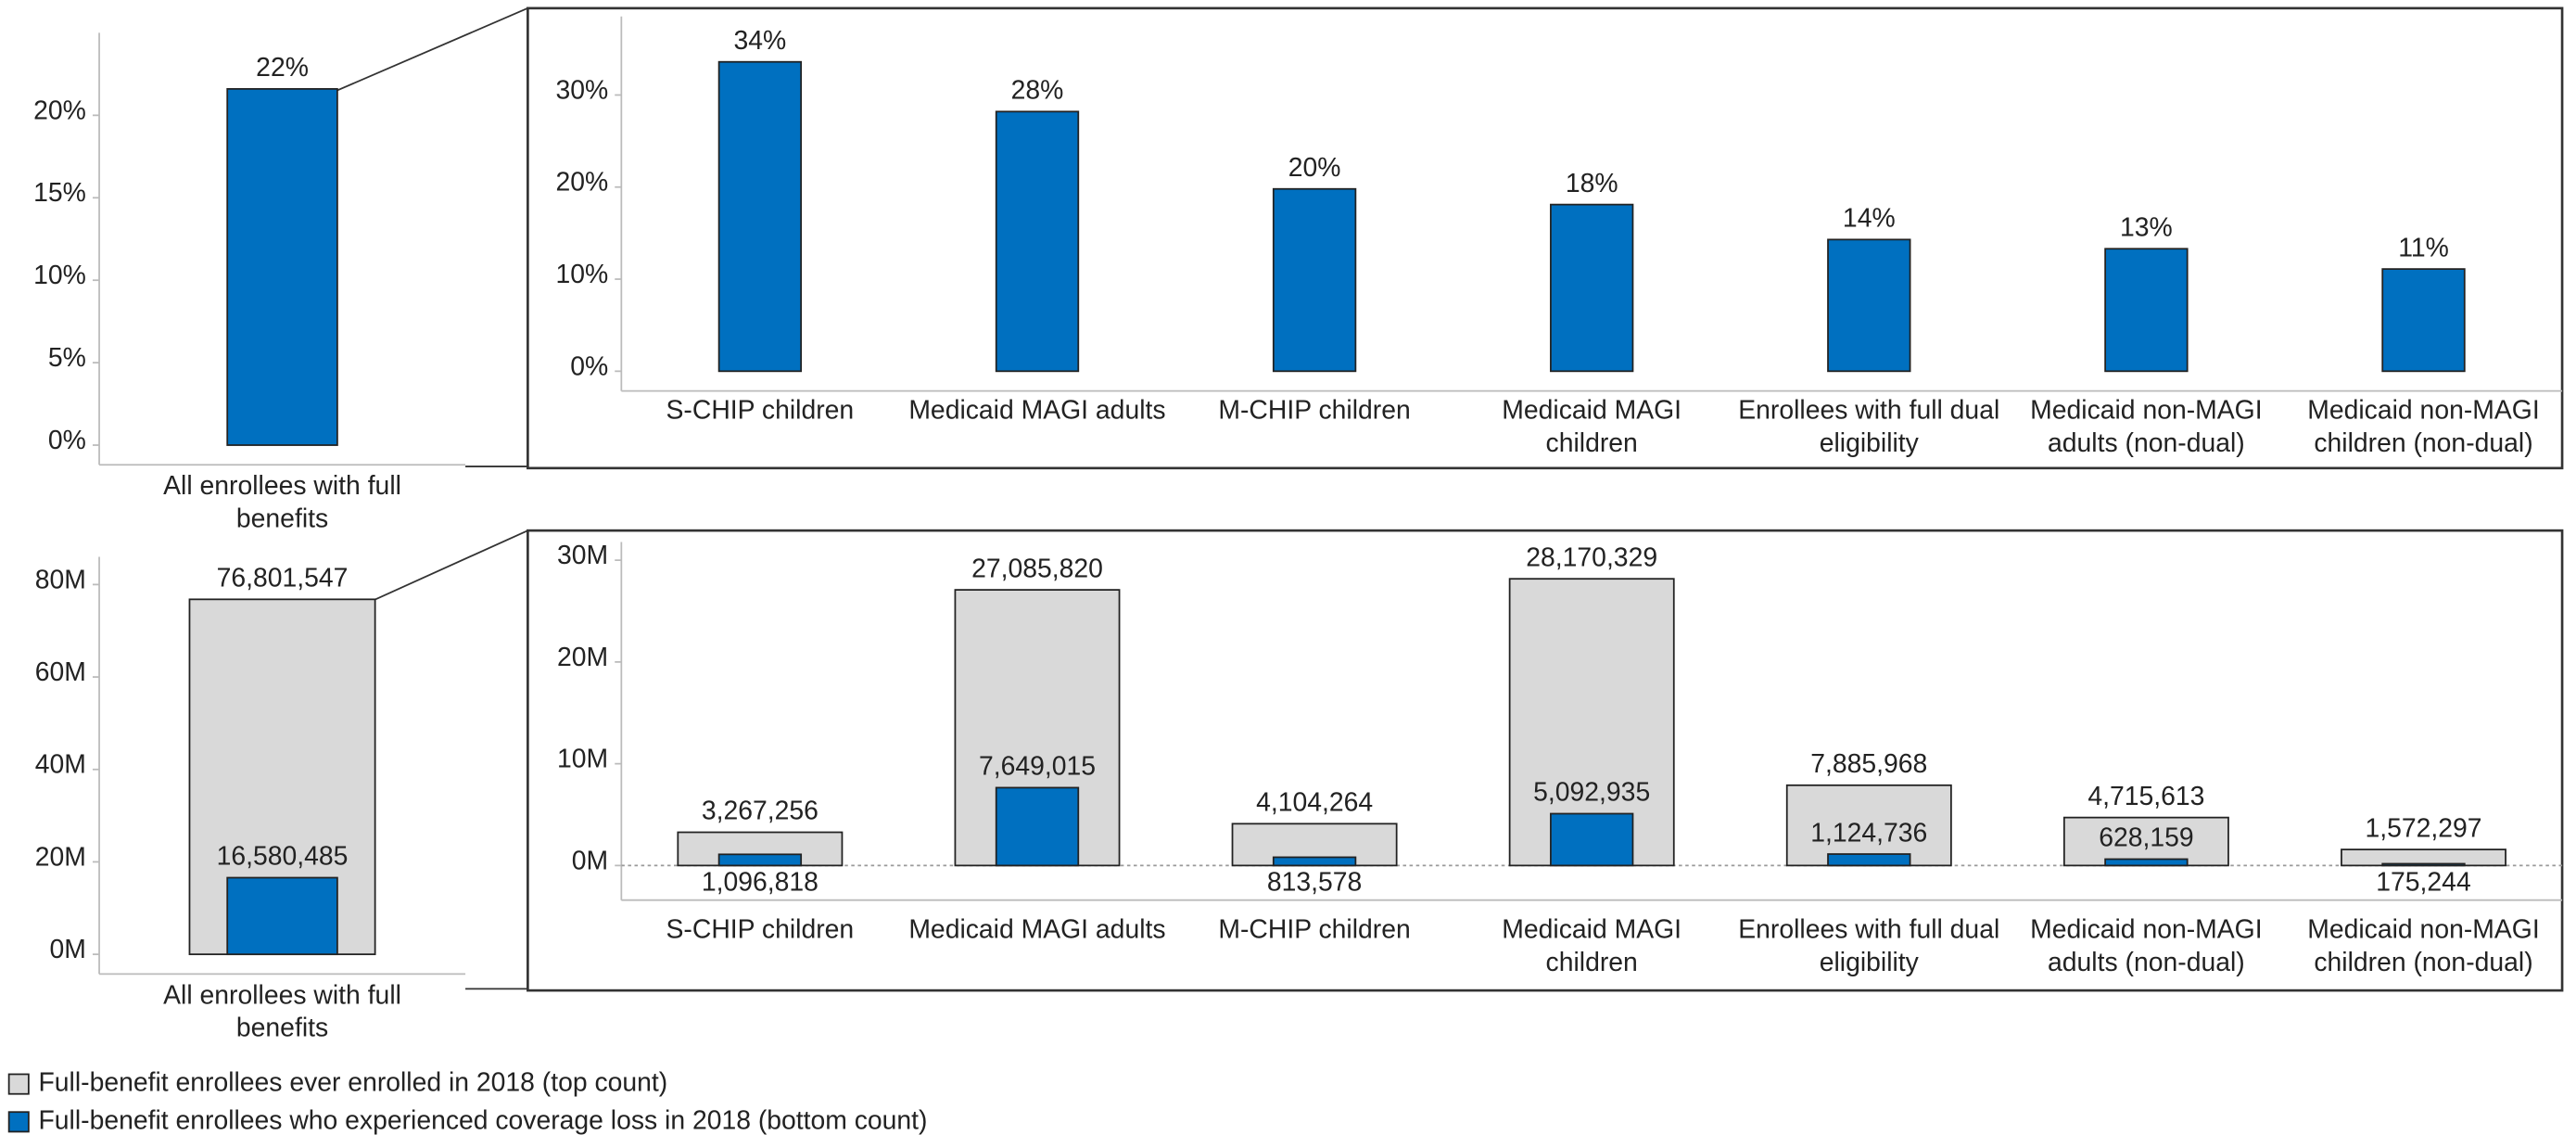 Image resolution: width=2576 pixels, height=1135 pixels. Describe the element at coordinates (2423, 248) in the screenshot. I see `value-label: 11%` at that location.